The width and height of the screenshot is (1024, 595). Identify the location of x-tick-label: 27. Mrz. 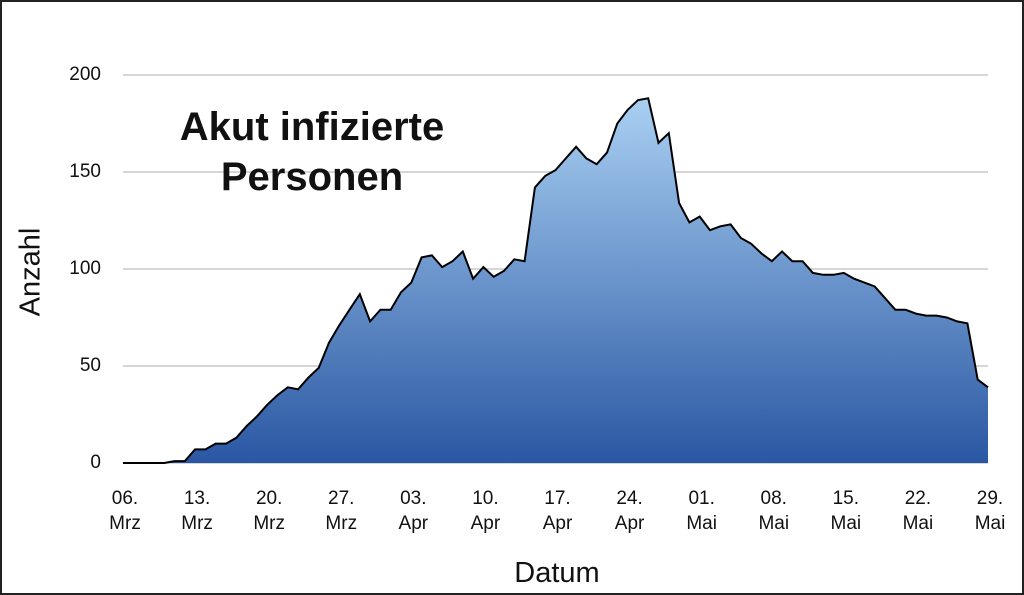
(341, 511).